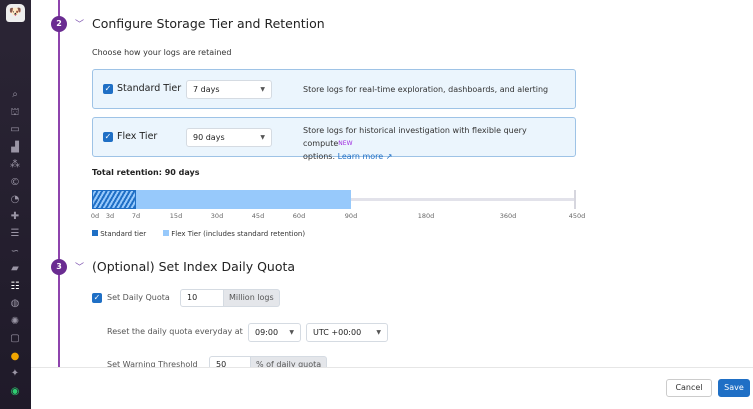  I want to click on filter-icon: ☰, so click(15, 233).